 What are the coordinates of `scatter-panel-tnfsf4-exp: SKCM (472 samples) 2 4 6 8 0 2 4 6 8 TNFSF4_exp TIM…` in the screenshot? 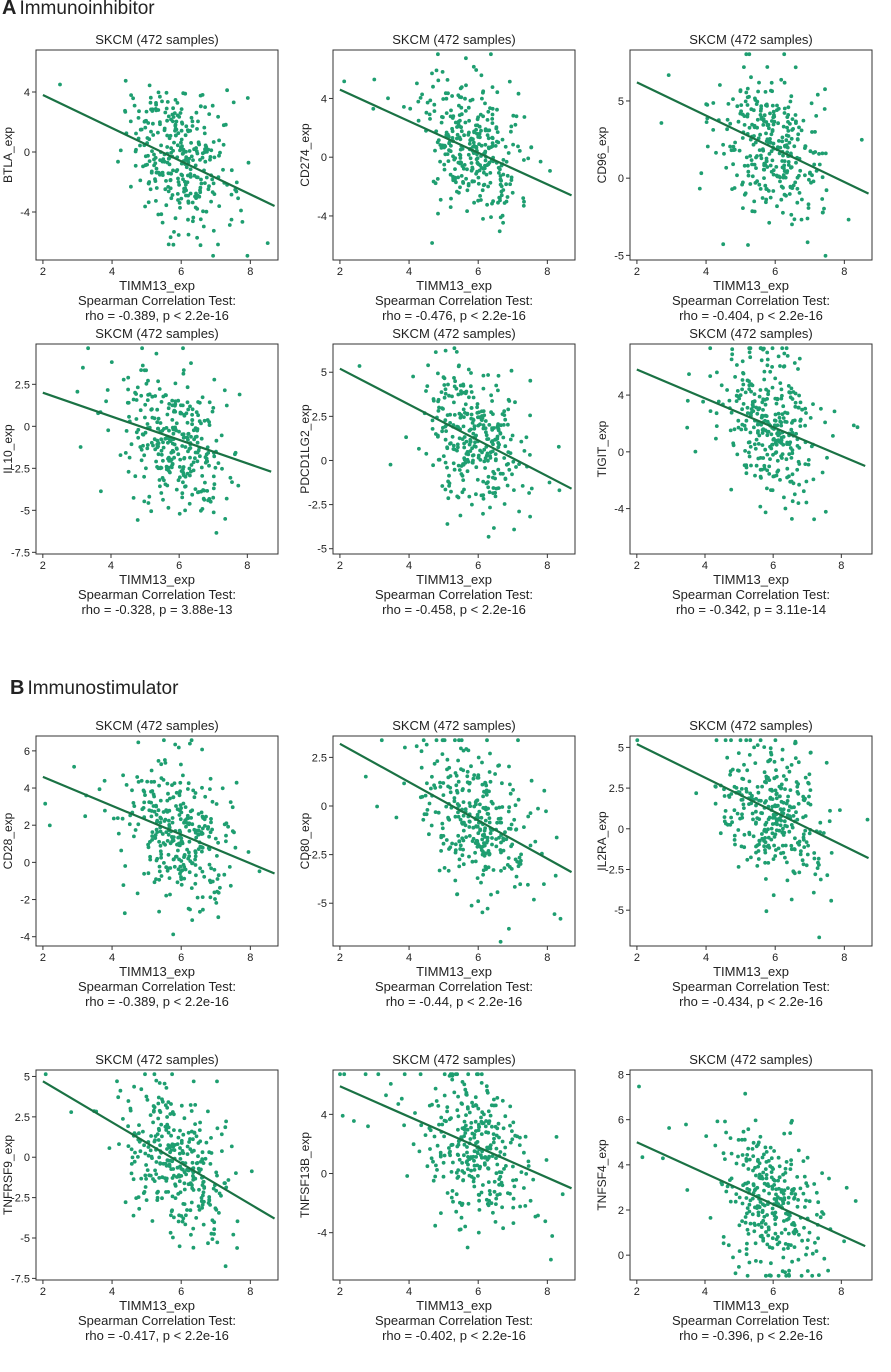 It's located at (742, 1207).